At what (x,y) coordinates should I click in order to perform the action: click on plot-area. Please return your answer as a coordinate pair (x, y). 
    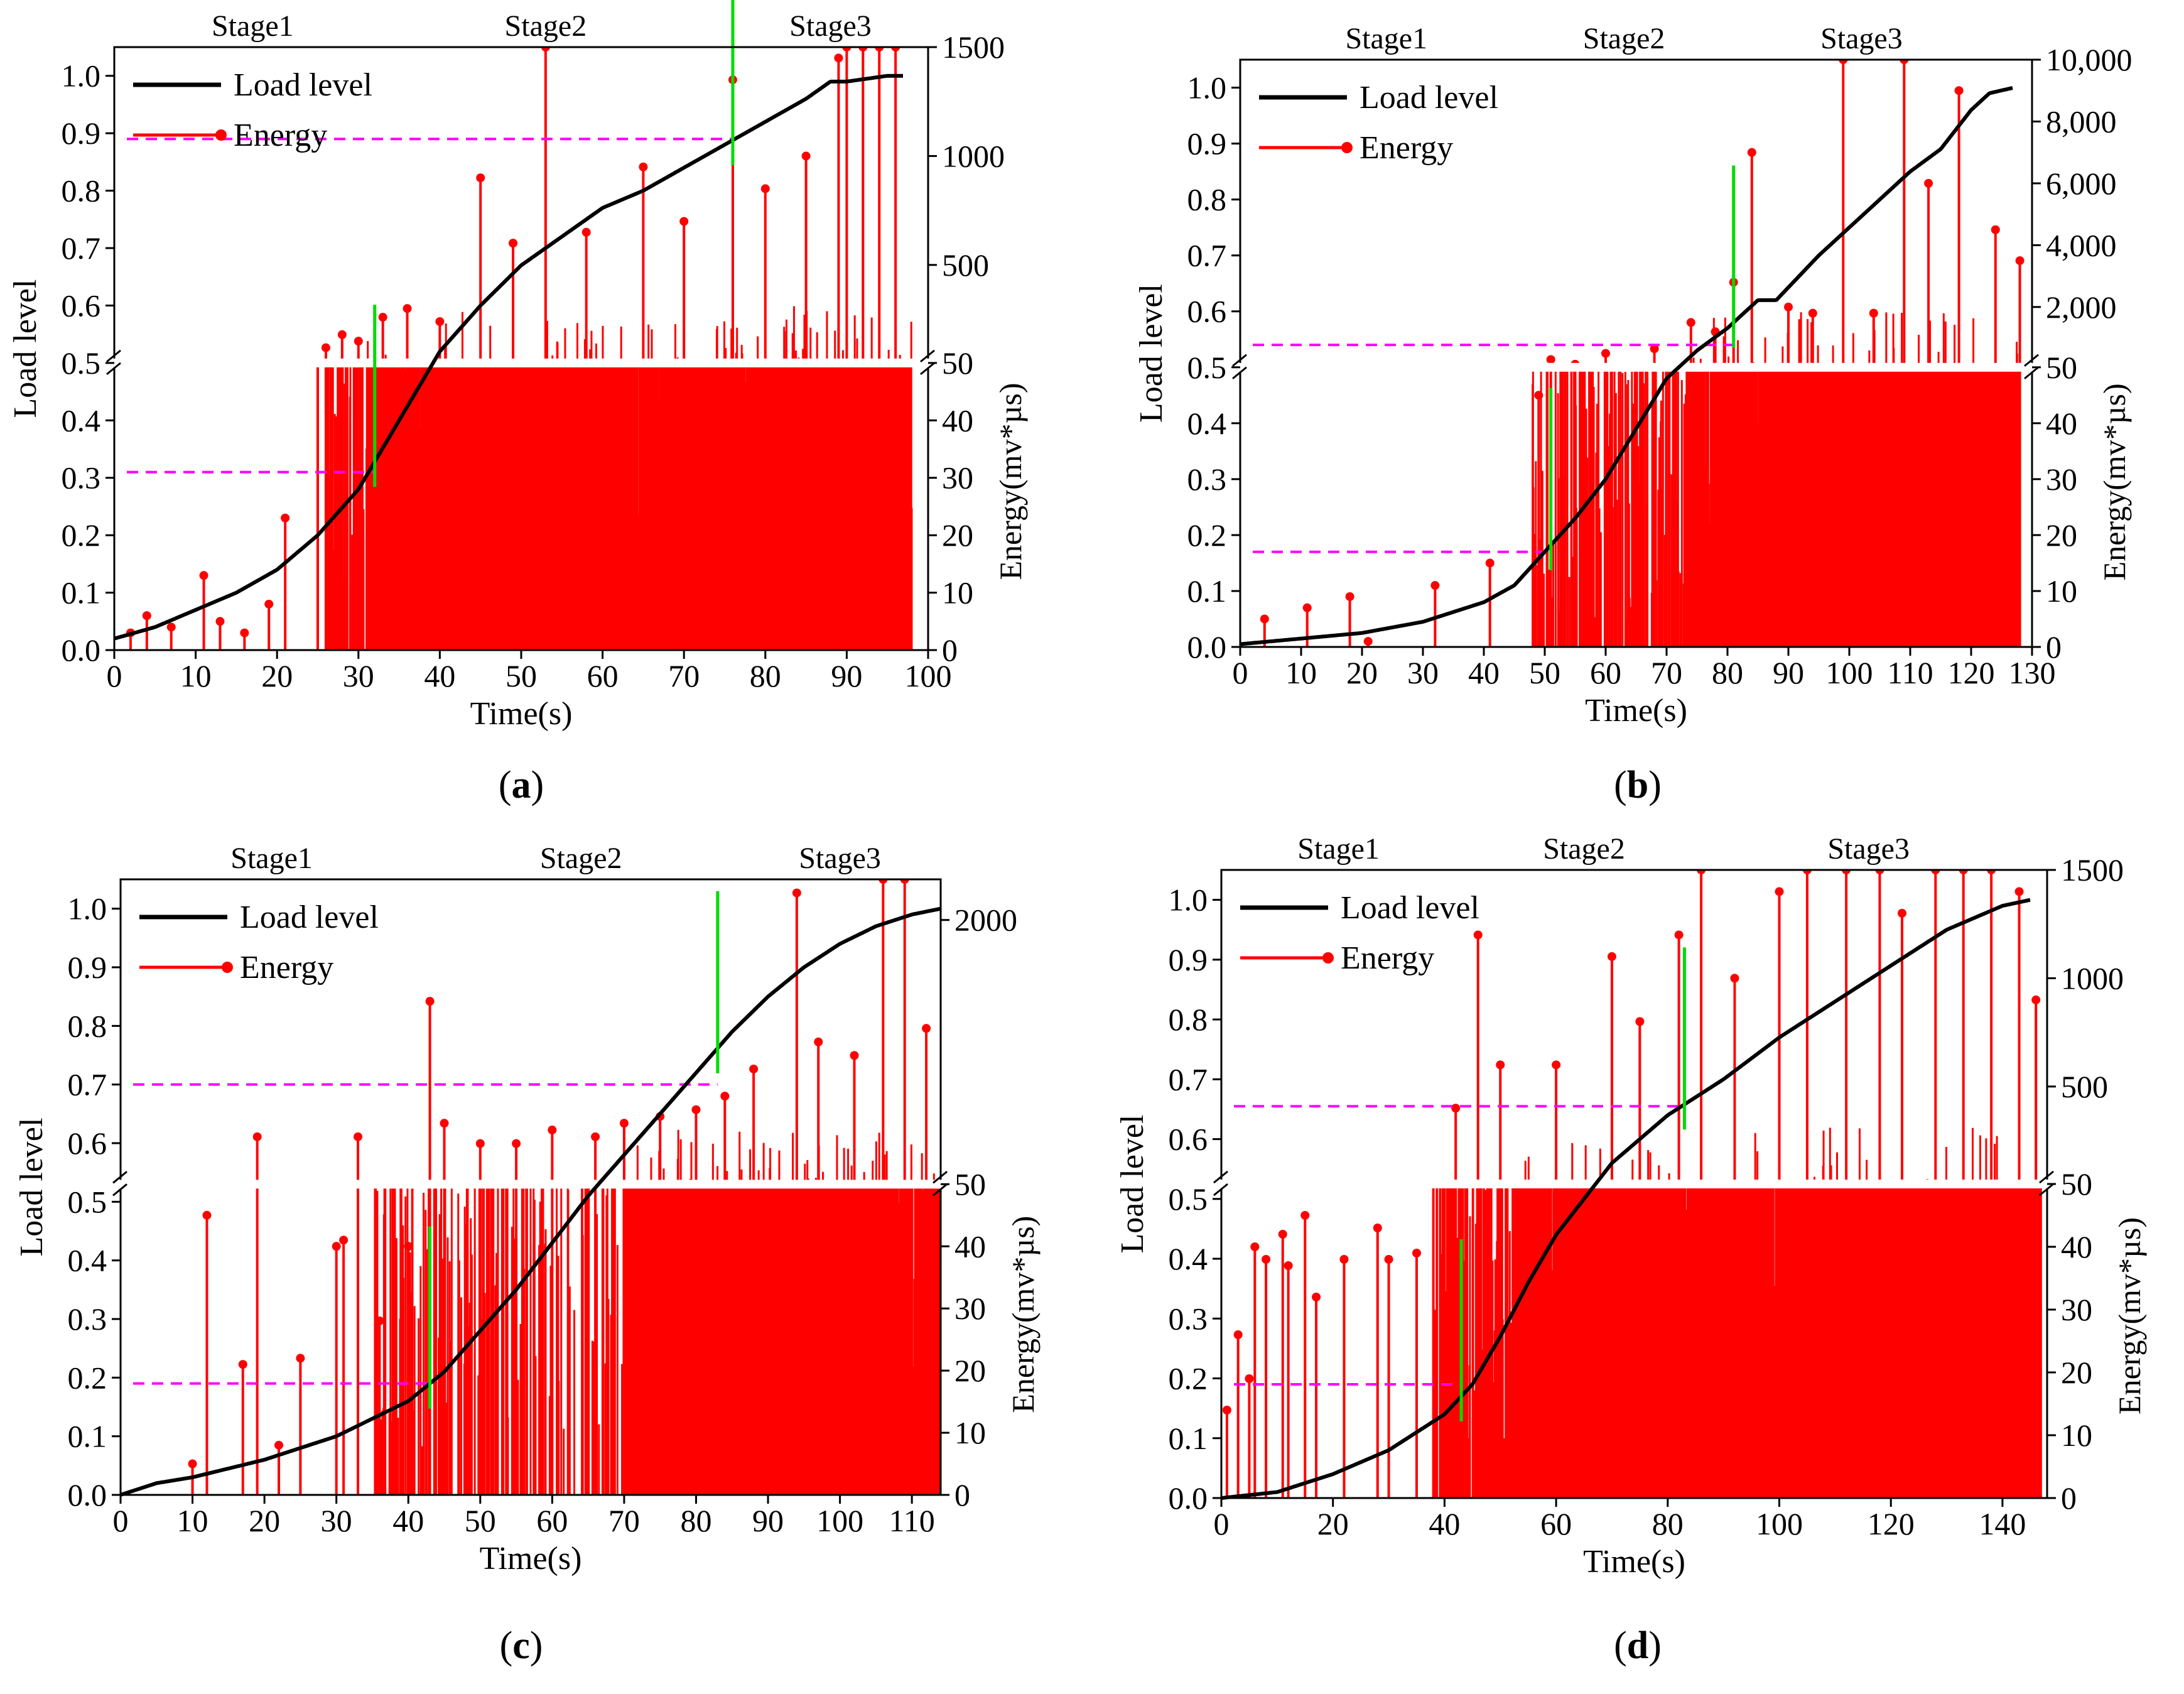
    Looking at the image, I should click on (519, 348).